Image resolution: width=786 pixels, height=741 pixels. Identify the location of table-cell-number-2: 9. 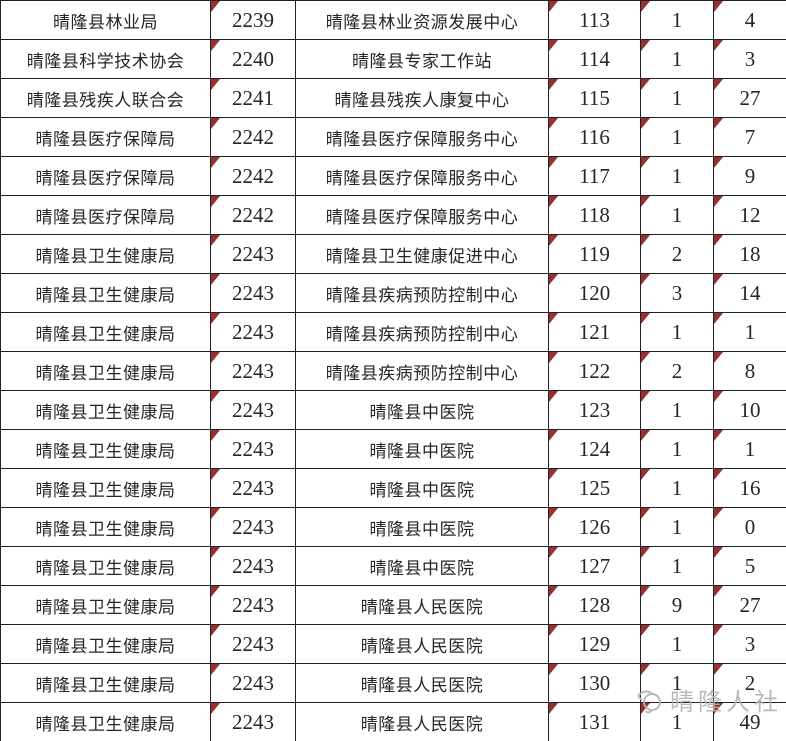
(749, 176).